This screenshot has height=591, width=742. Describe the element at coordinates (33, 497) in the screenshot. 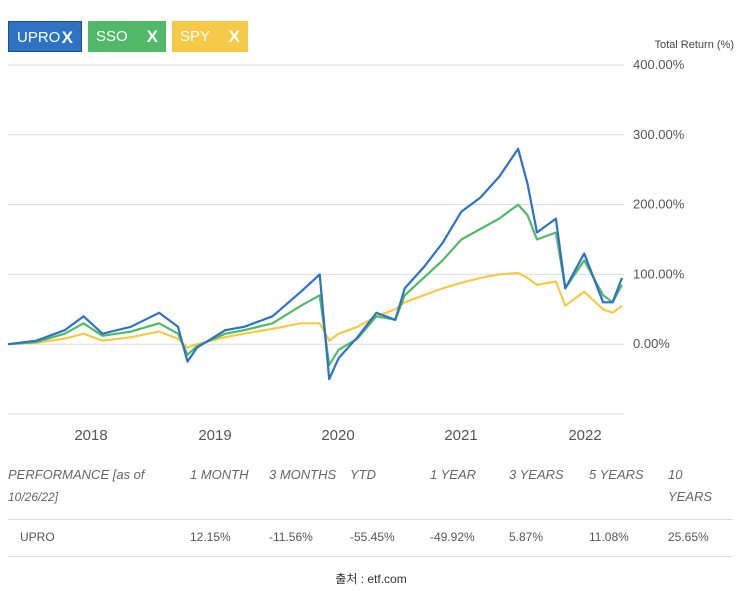

I see `performance-header-line2: 10/26/22]` at that location.